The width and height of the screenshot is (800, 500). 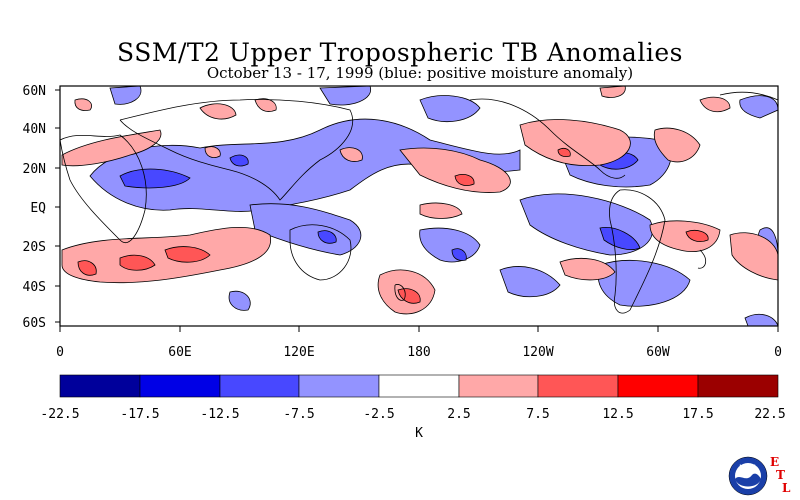 What do you see at coordinates (298, 352) in the screenshot?
I see `x-tick-label: 120E` at bounding box center [298, 352].